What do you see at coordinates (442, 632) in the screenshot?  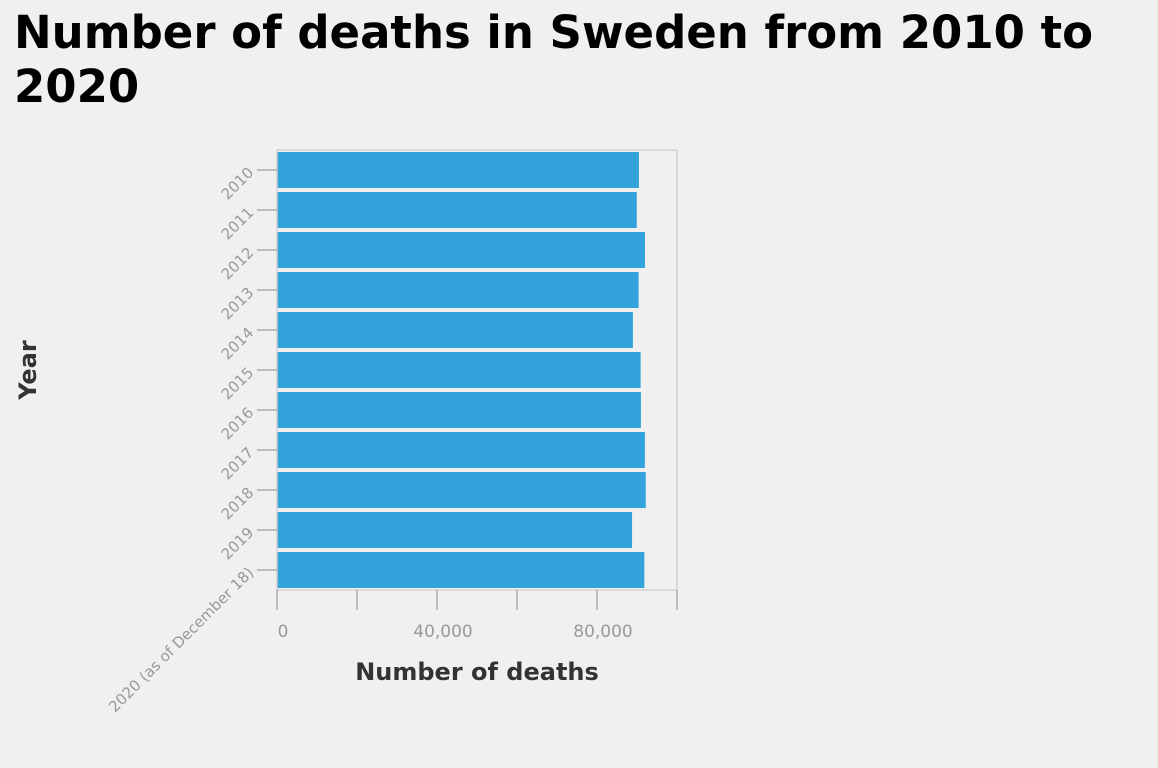 I see `x-tick-label: 40,000` at bounding box center [442, 632].